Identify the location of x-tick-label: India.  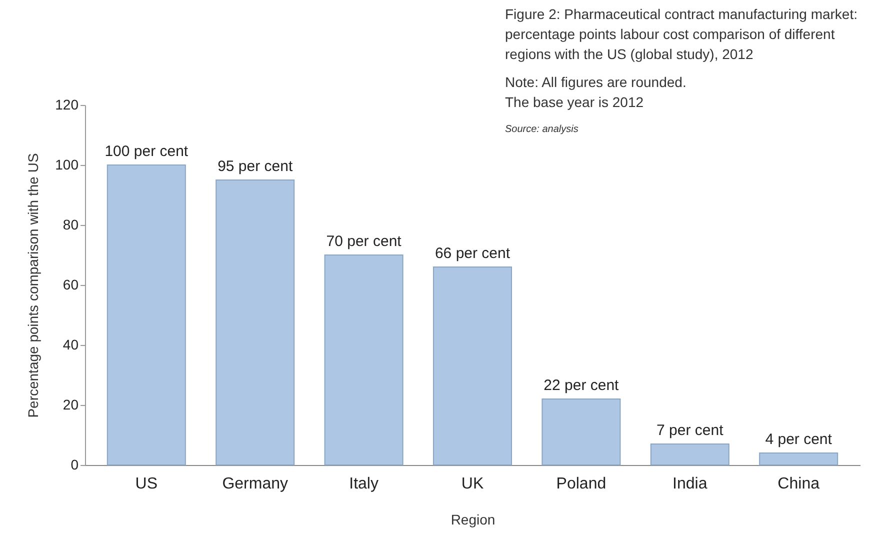
(690, 484).